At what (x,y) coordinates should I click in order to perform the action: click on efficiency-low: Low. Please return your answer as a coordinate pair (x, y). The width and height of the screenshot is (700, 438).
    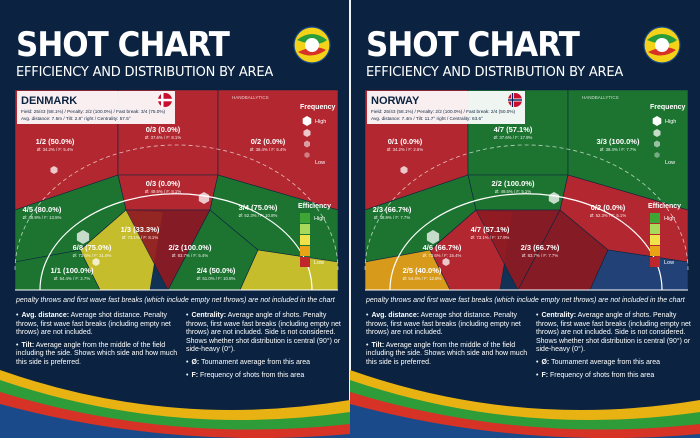
    Looking at the image, I should click on (319, 263).